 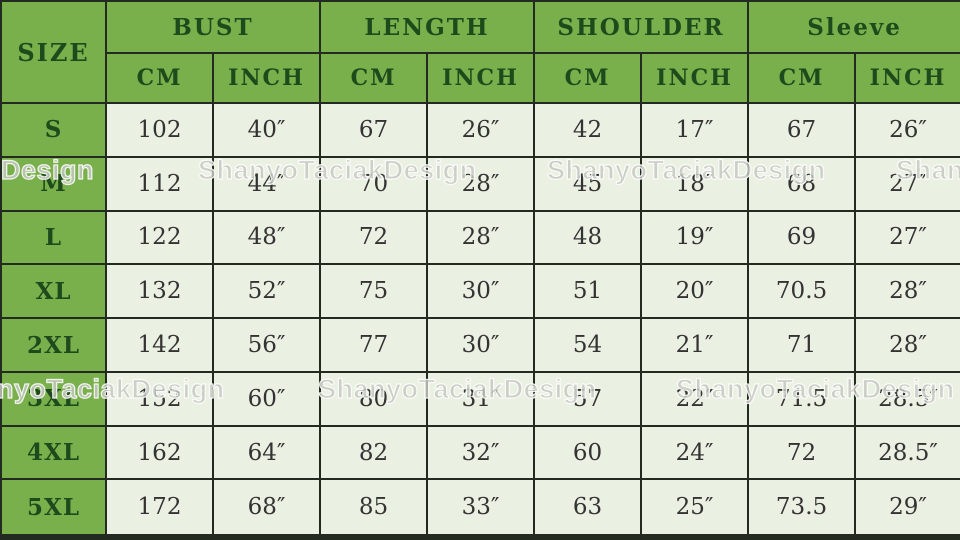 I want to click on data-cell: 17″, so click(x=695, y=130).